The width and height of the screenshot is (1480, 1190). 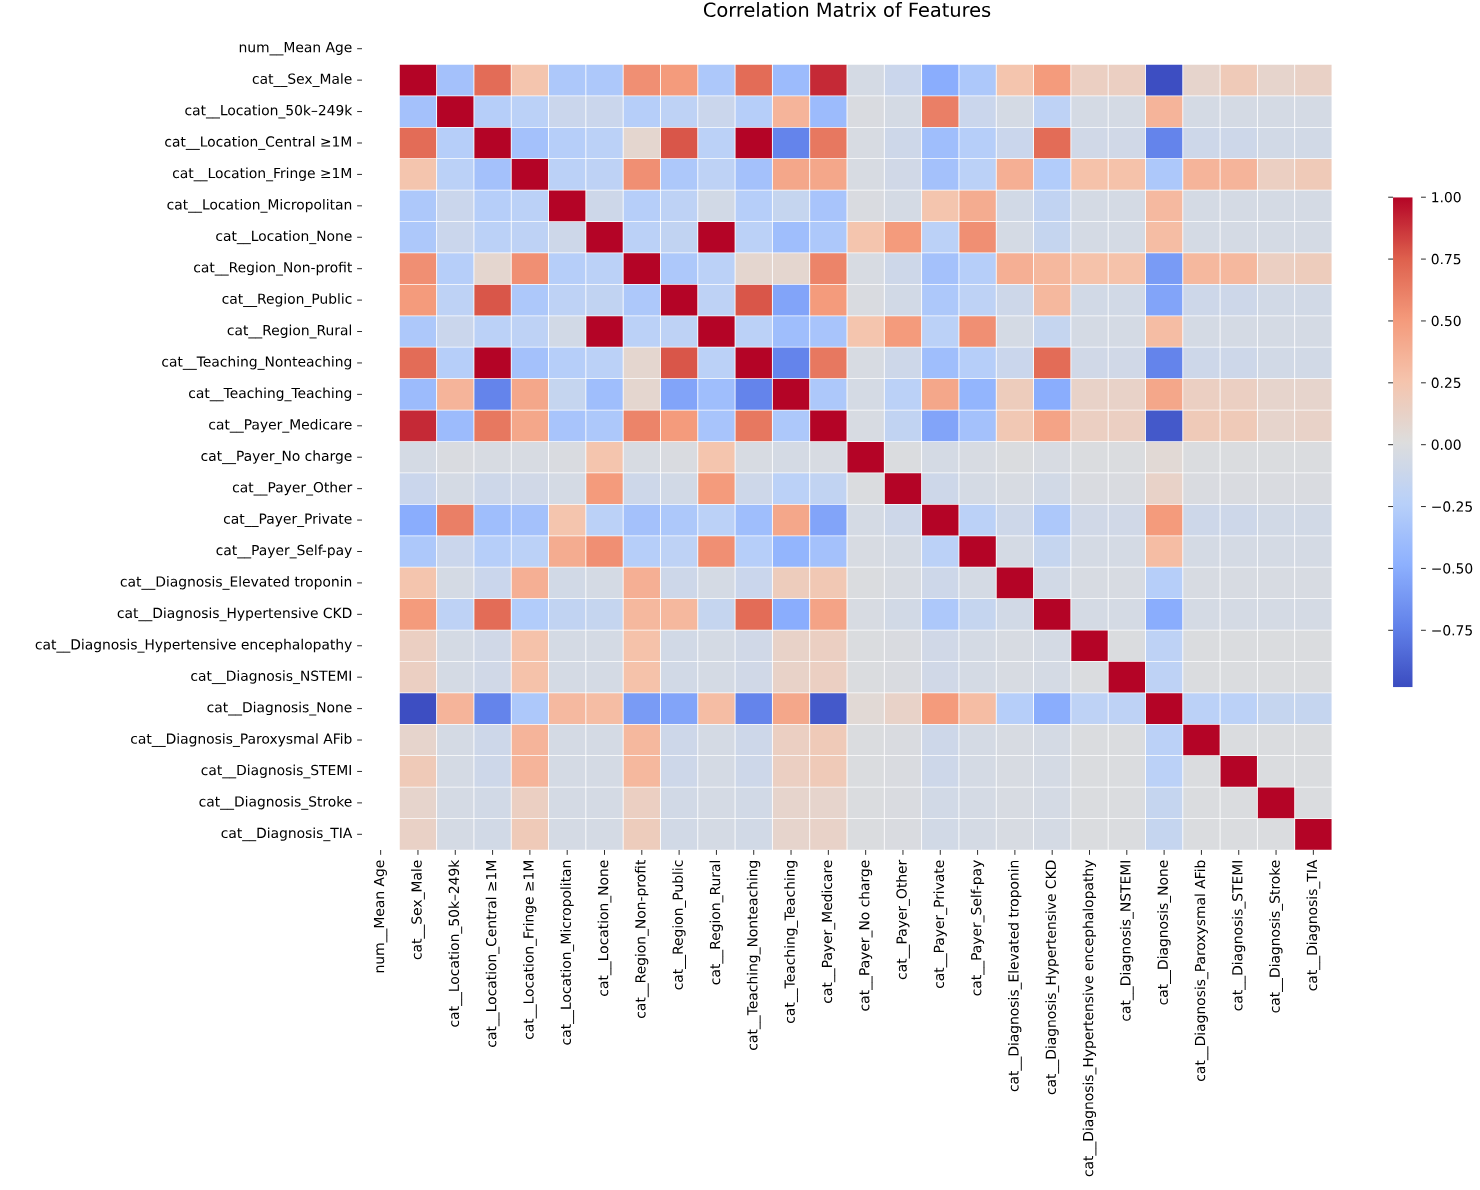 What do you see at coordinates (940, 924) in the screenshot?
I see `x-tick-label: cat__Payer_Private` at bounding box center [940, 924].